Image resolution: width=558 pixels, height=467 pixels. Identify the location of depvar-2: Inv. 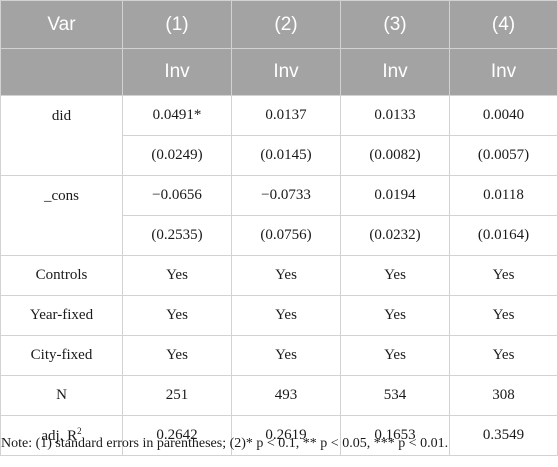
(286, 72).